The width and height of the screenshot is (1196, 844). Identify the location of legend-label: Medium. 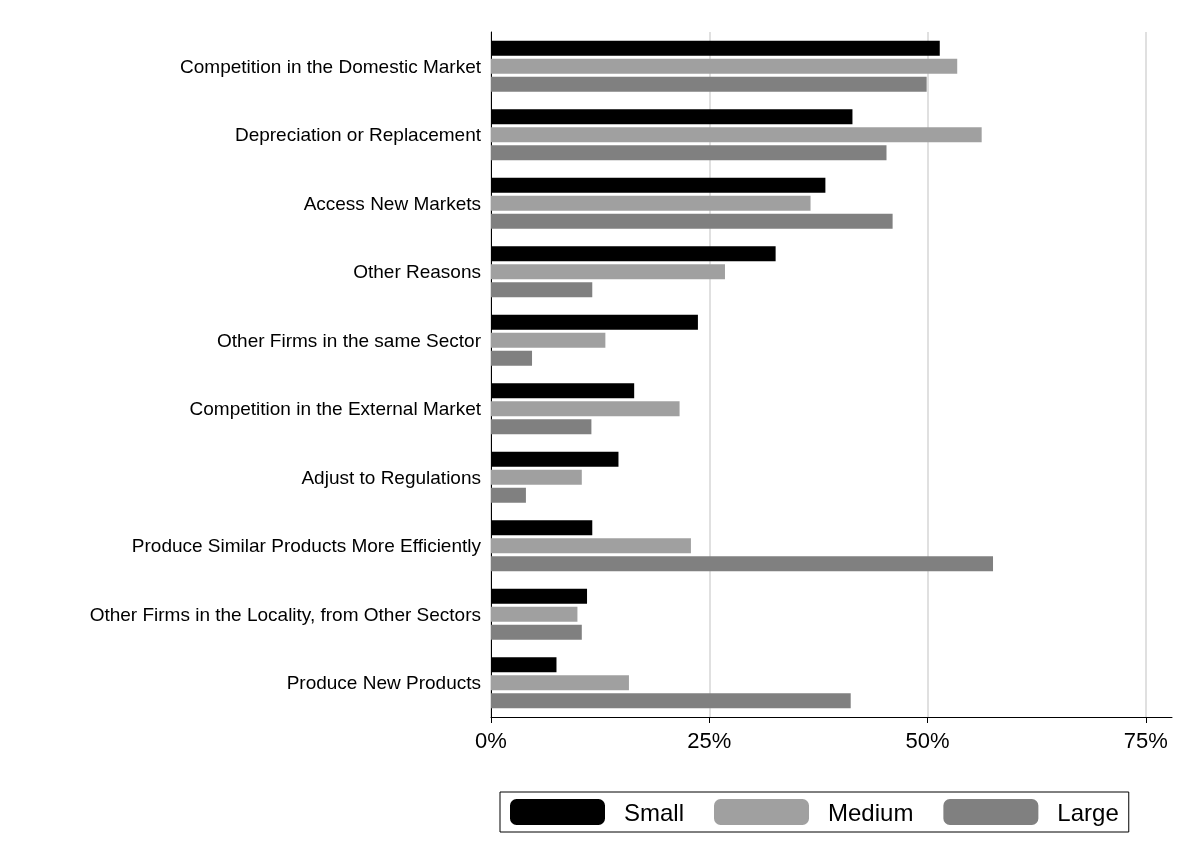
(871, 812).